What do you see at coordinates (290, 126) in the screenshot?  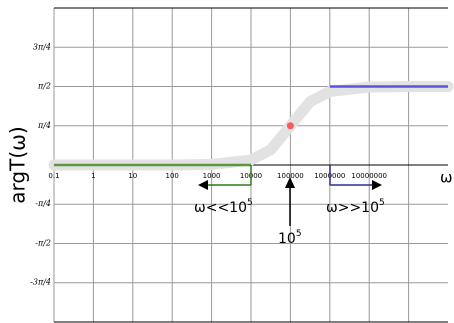 I see `point` at bounding box center [290, 126].